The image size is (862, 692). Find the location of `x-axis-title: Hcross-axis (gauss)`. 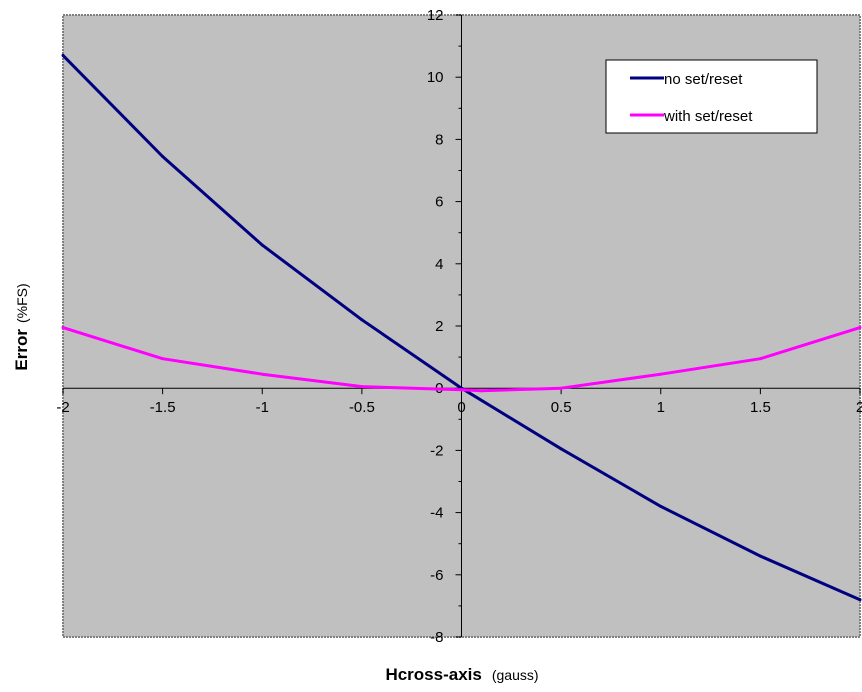

x-axis-title: Hcross-axis (gauss) is located at coordinates (461, 674).